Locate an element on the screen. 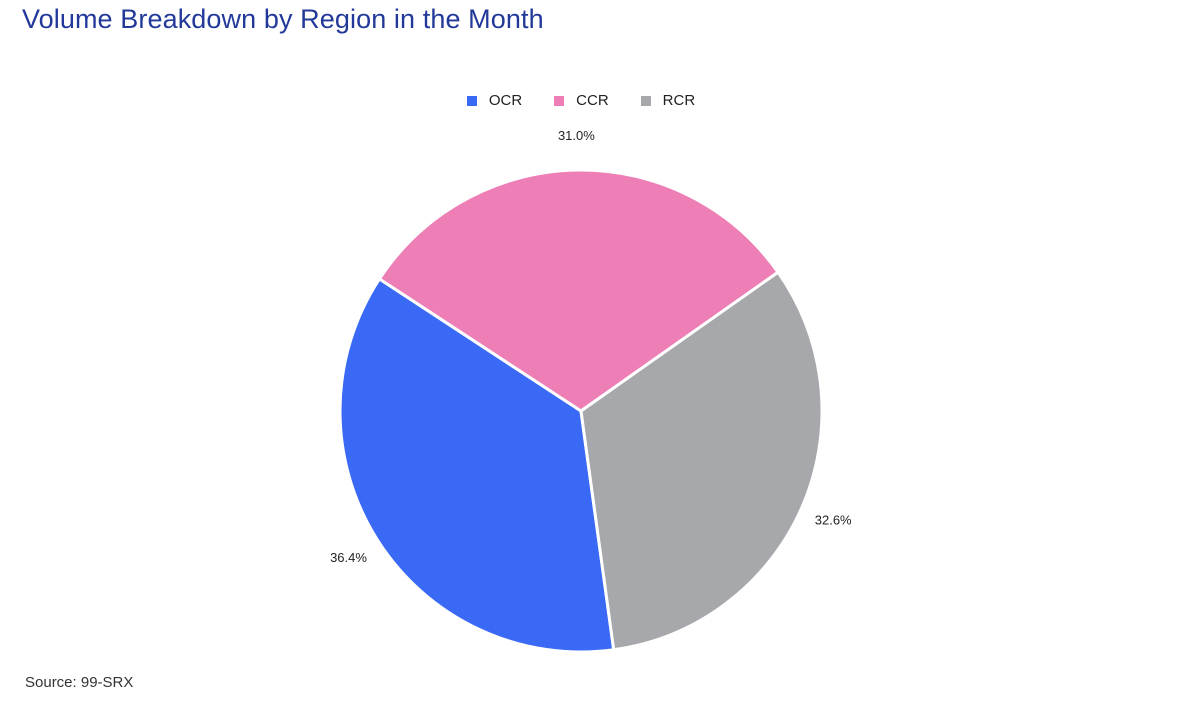  data-label-ccr: 31.0% is located at coordinates (576, 135).